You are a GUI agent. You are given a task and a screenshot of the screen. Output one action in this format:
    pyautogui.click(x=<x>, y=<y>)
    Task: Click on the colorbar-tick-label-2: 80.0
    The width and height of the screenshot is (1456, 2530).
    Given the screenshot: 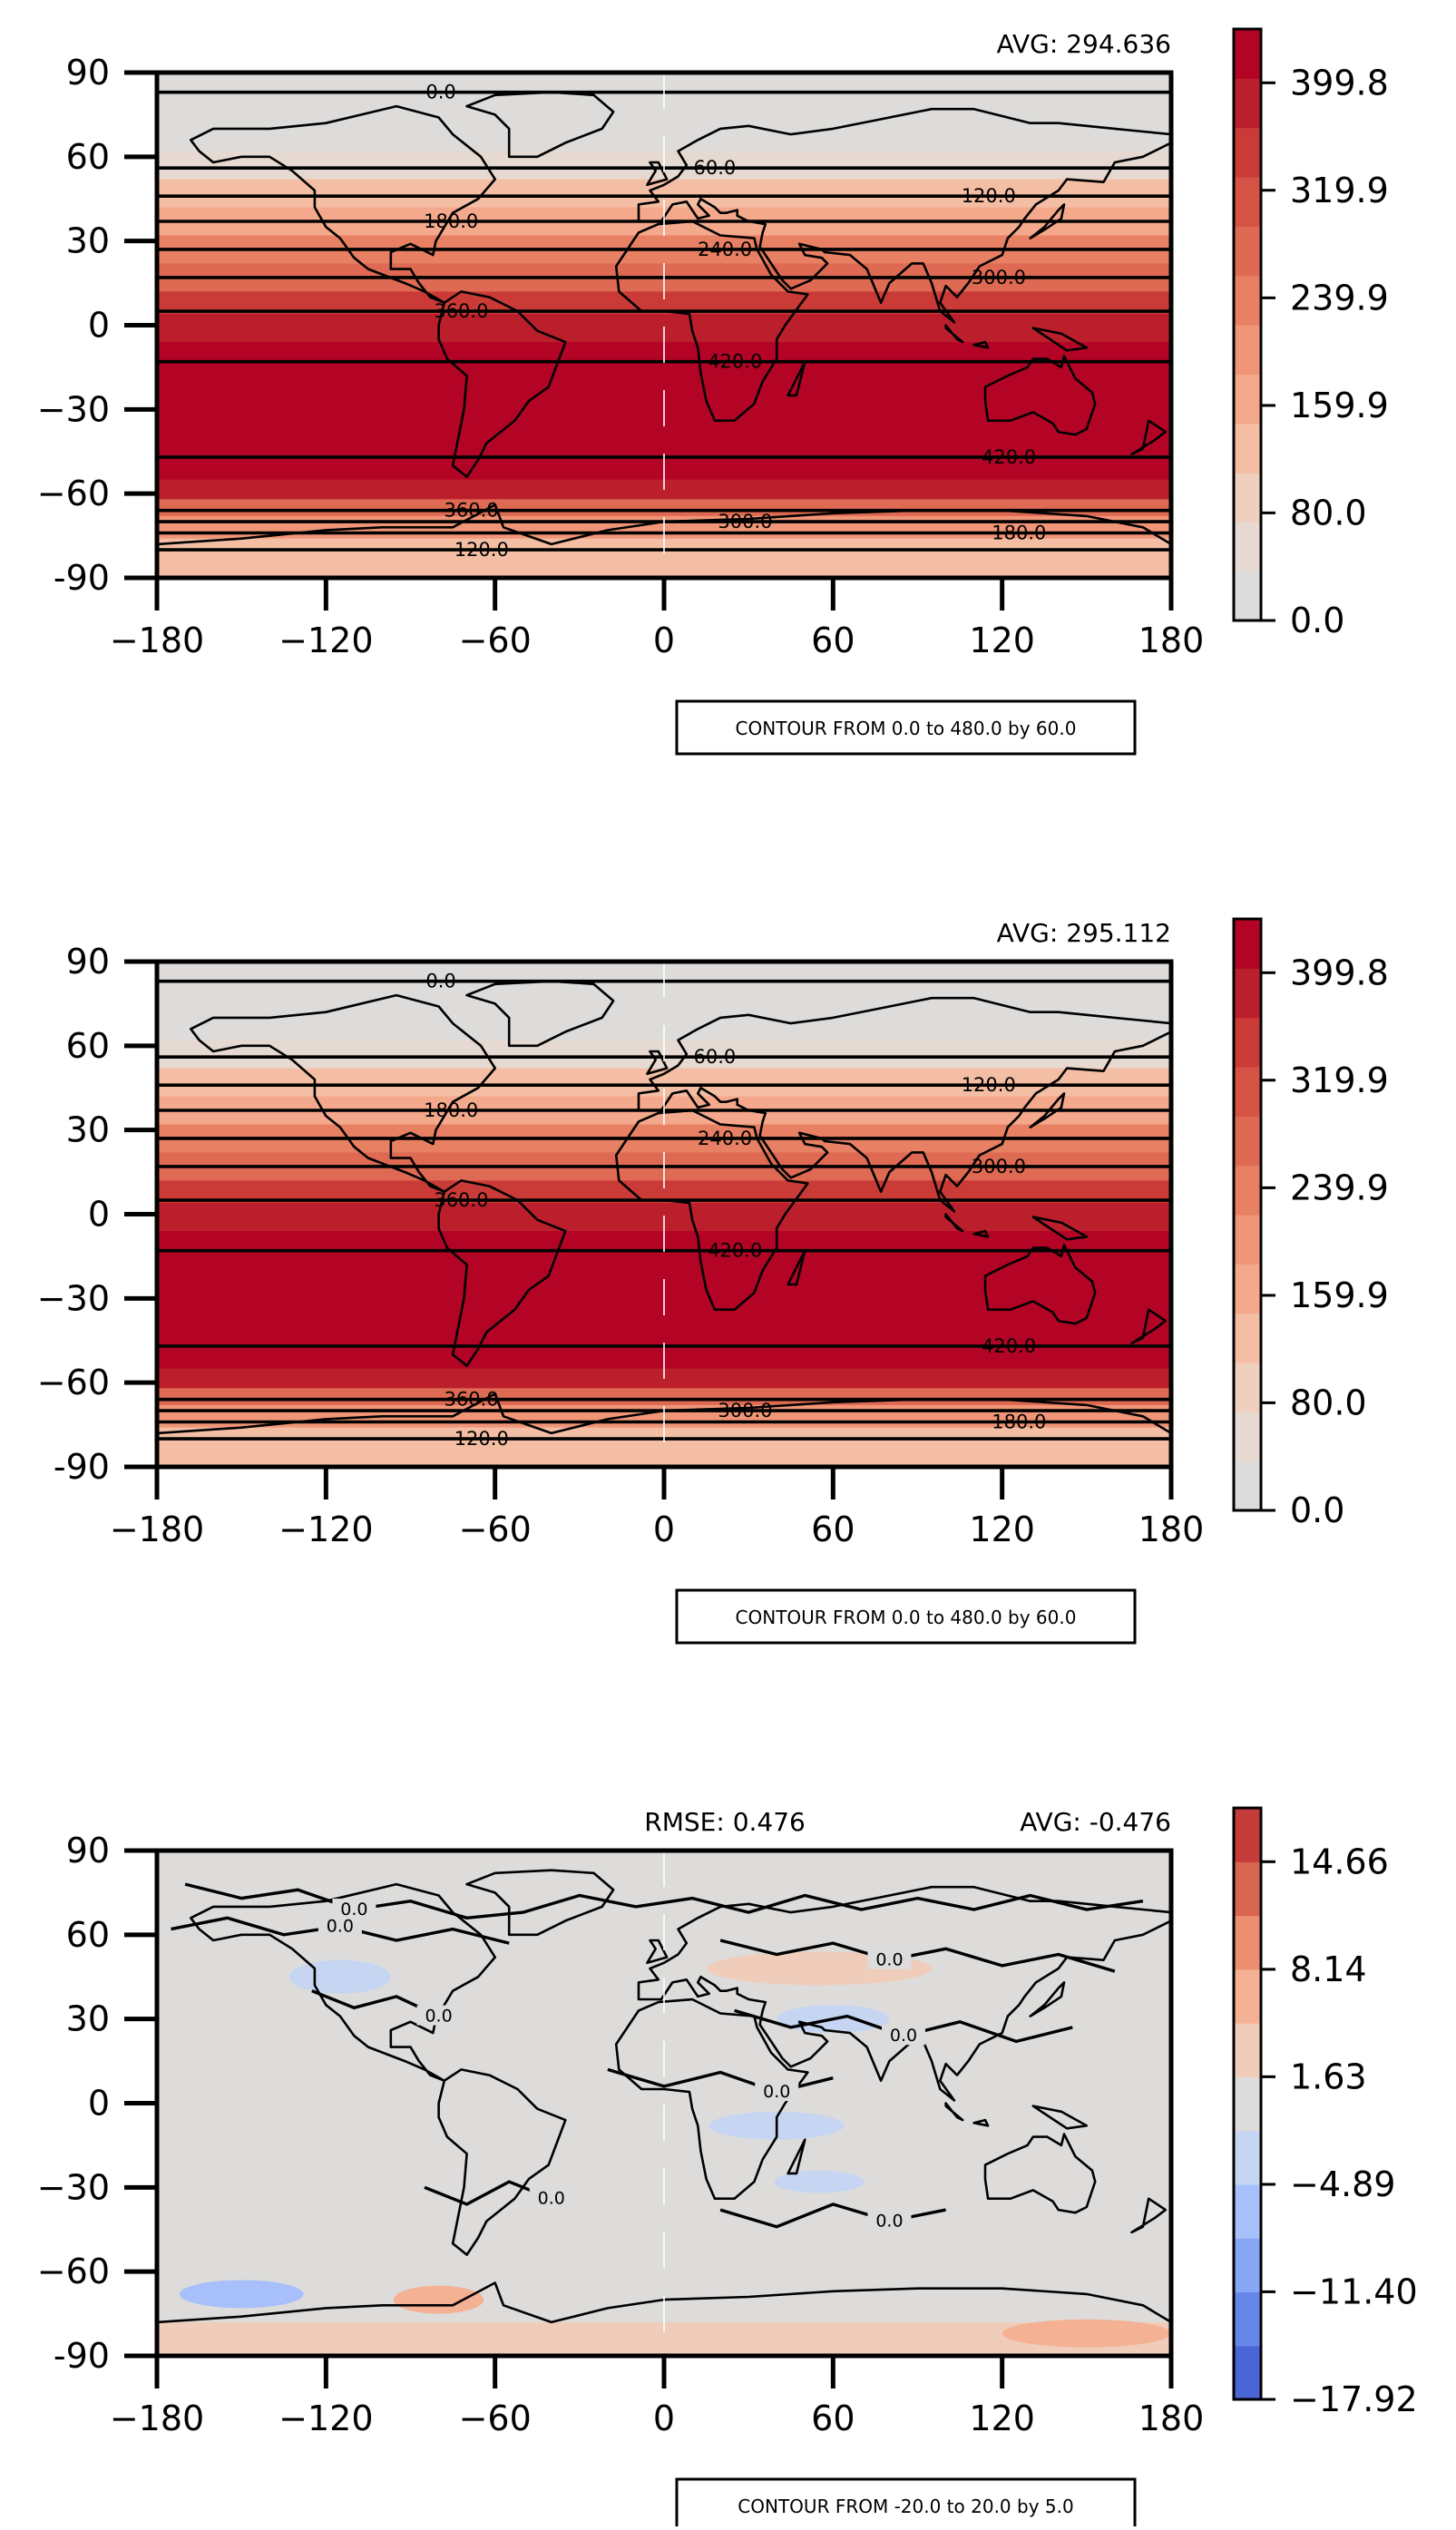 What is the action you would take?
    pyautogui.click(x=1328, y=1402)
    